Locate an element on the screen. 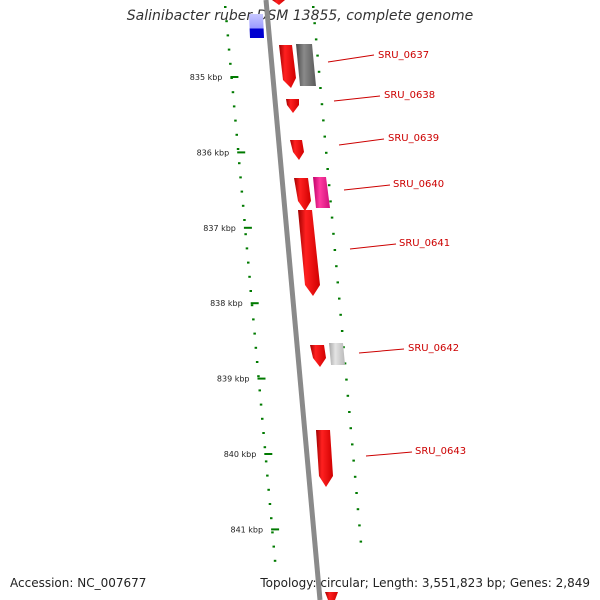 The width and height of the screenshot is (600, 600). inner-dot-track is located at coordinates (250, 284).